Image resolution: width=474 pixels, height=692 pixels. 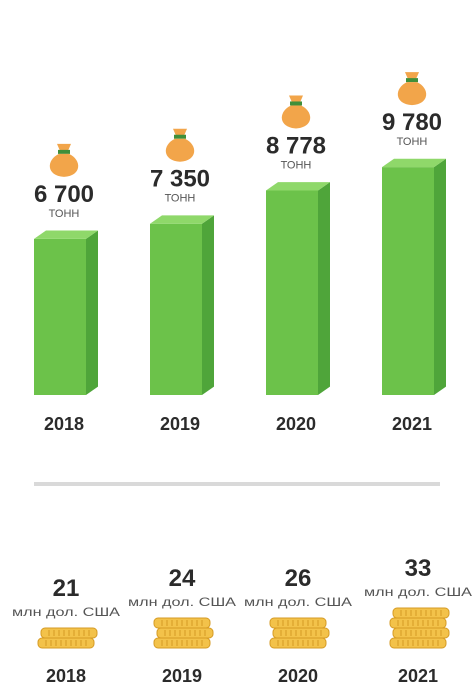 What do you see at coordinates (298, 676) in the screenshot?
I see `revenue-year-label: 2020` at bounding box center [298, 676].